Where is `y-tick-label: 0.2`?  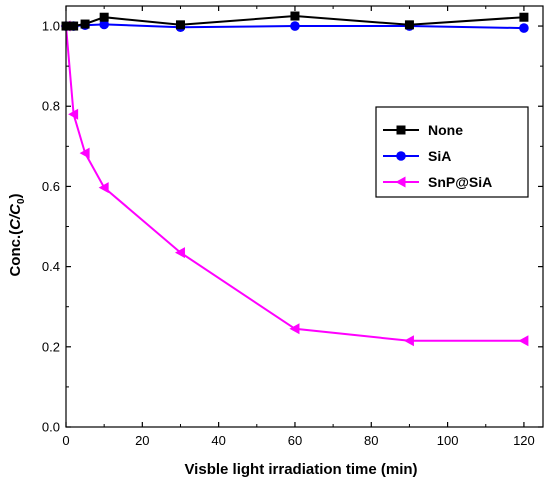 y-tick-label: 0.2 is located at coordinates (51, 346).